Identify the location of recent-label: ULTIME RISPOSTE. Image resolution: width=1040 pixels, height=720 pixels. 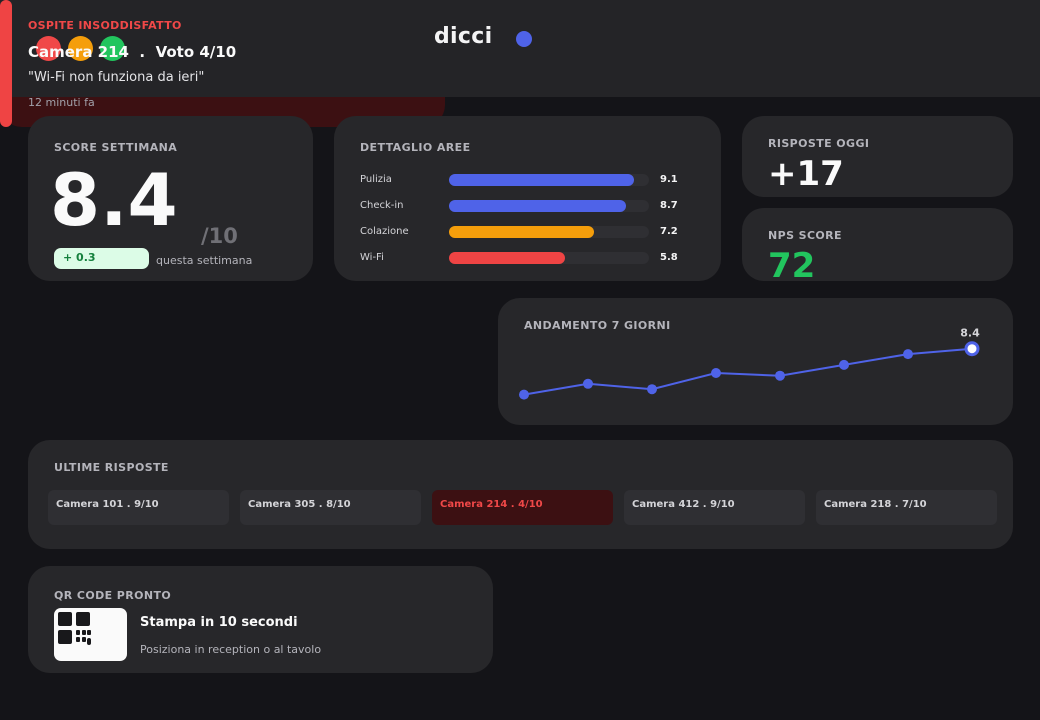
(111, 467).